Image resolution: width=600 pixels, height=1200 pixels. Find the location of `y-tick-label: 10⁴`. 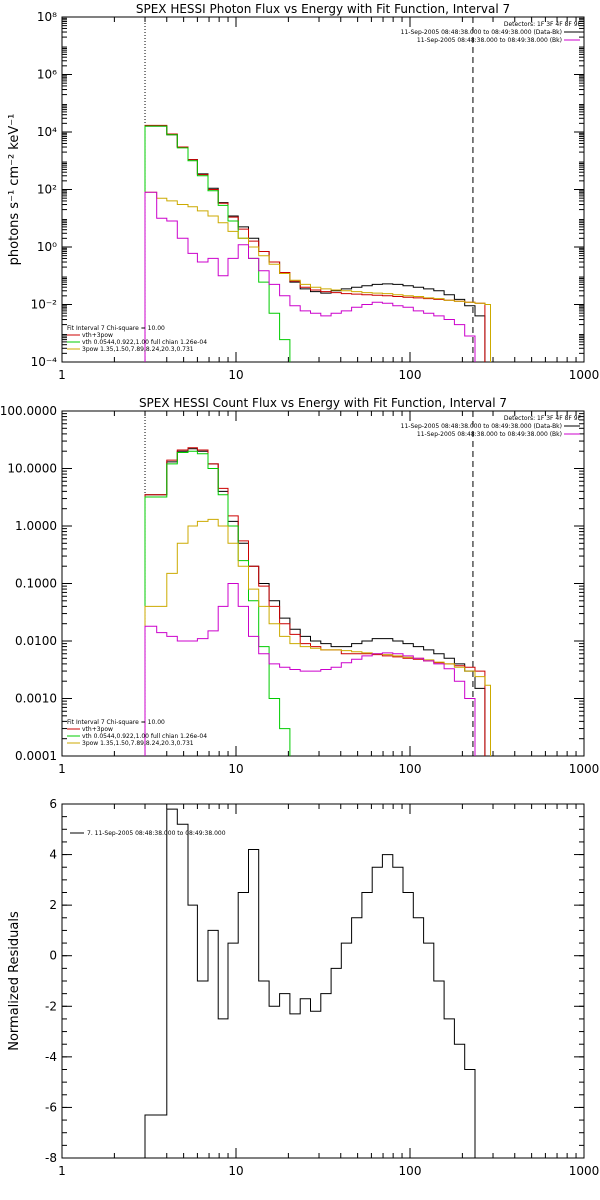

y-tick-label: 10⁴ is located at coordinates (47, 132).